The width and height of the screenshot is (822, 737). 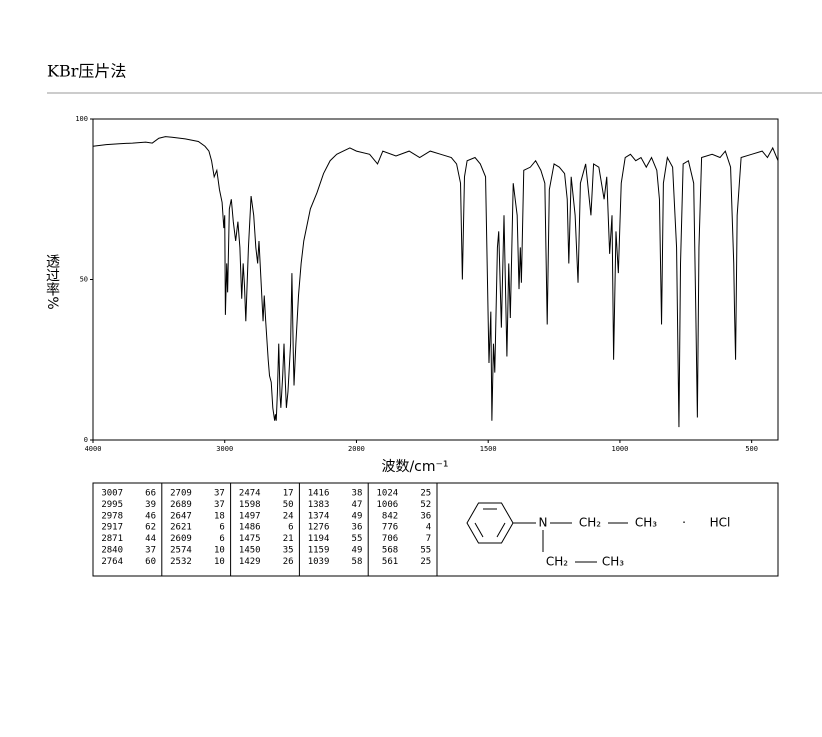 What do you see at coordinates (357, 562) in the screenshot?
I see `peak-transmittance: 58` at bounding box center [357, 562].